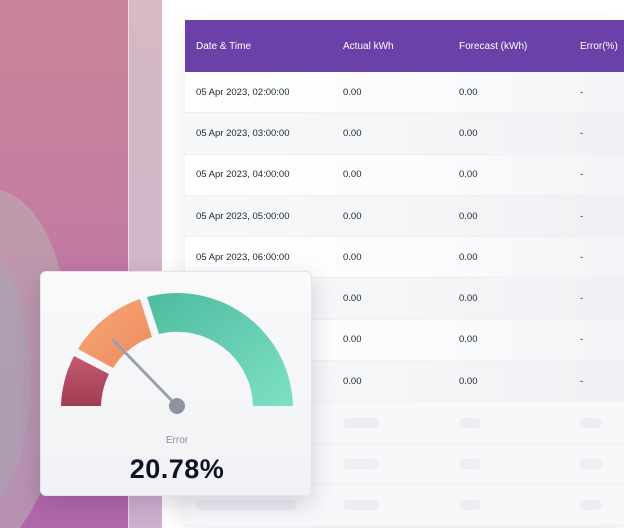 This screenshot has width=624, height=528. What do you see at coordinates (177, 440) in the screenshot?
I see `gauge-label: Error` at bounding box center [177, 440].